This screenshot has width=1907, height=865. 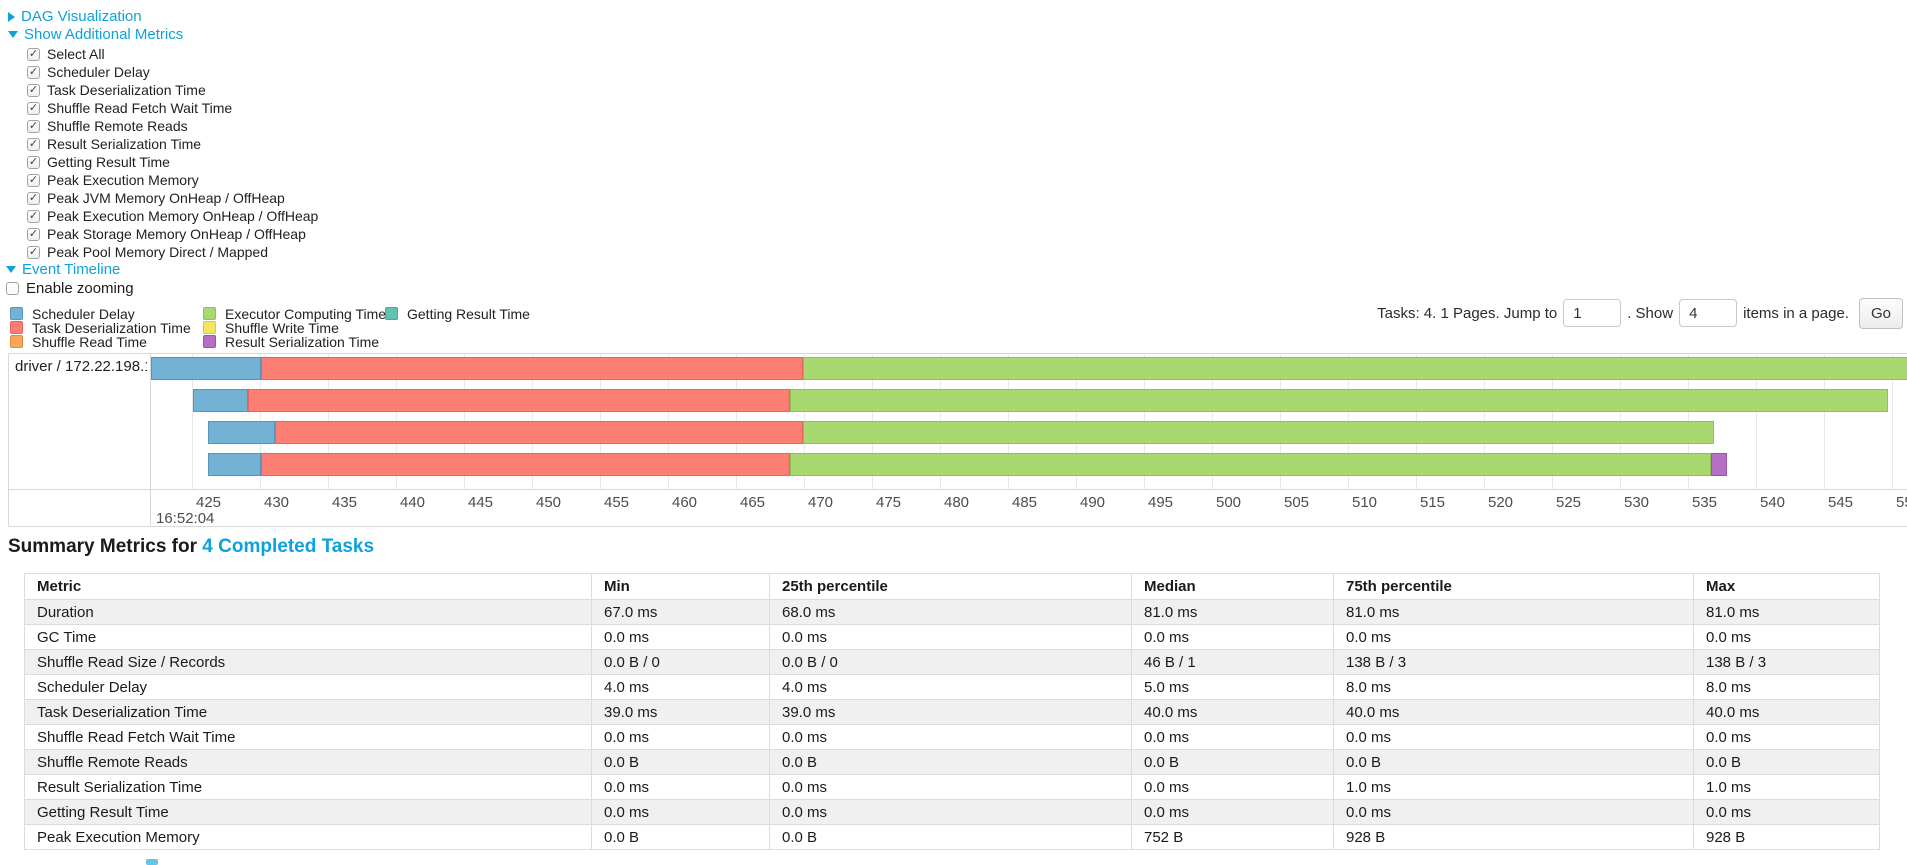 I want to click on metric-checkbox-item: ✓ Peak Execution Memory, so click(x=172, y=180).